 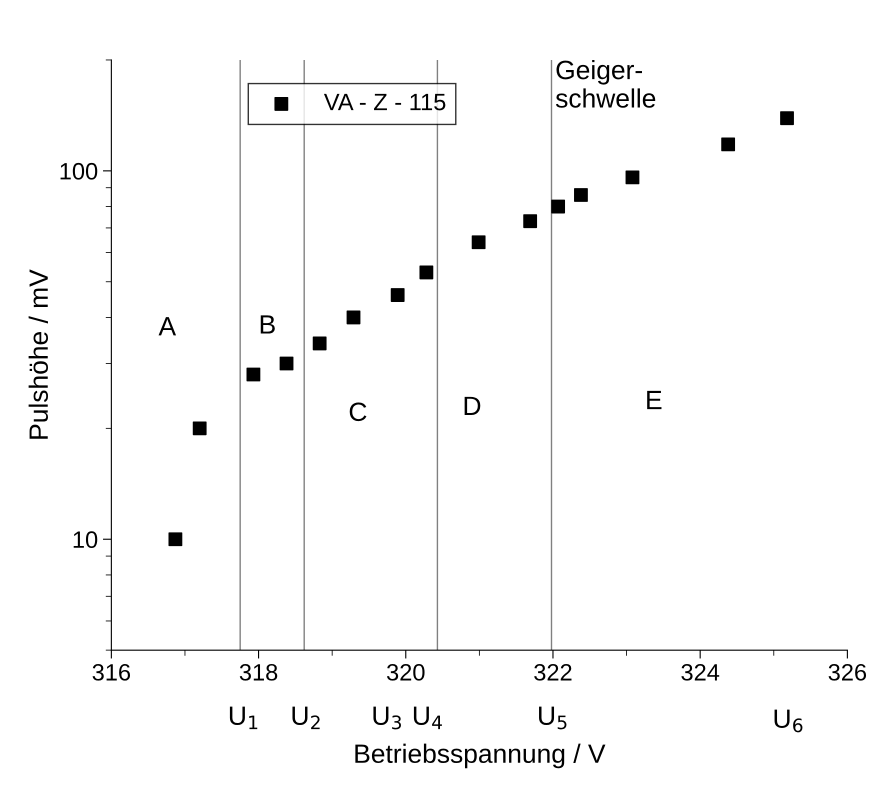 What do you see at coordinates (111, 672) in the screenshot?
I see `x-tick-label: 316` at bounding box center [111, 672].